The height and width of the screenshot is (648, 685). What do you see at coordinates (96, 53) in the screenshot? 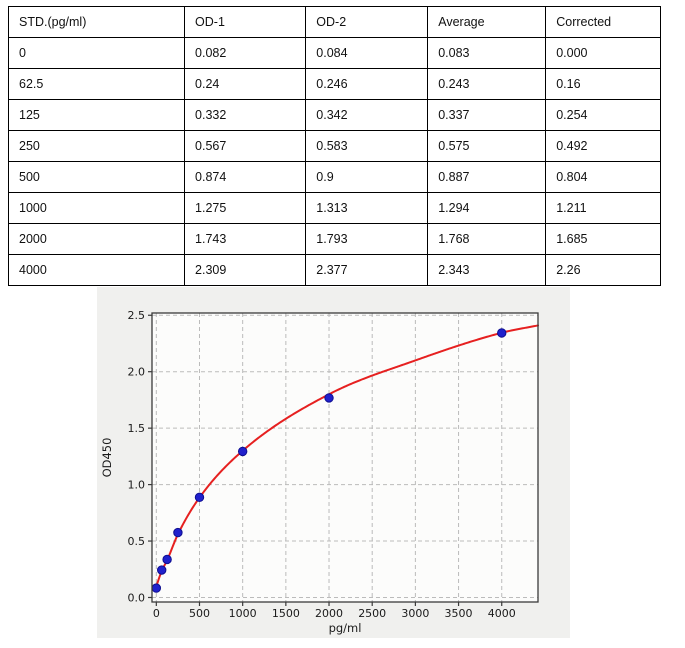
I see `table-cell: 0` at bounding box center [96, 53].